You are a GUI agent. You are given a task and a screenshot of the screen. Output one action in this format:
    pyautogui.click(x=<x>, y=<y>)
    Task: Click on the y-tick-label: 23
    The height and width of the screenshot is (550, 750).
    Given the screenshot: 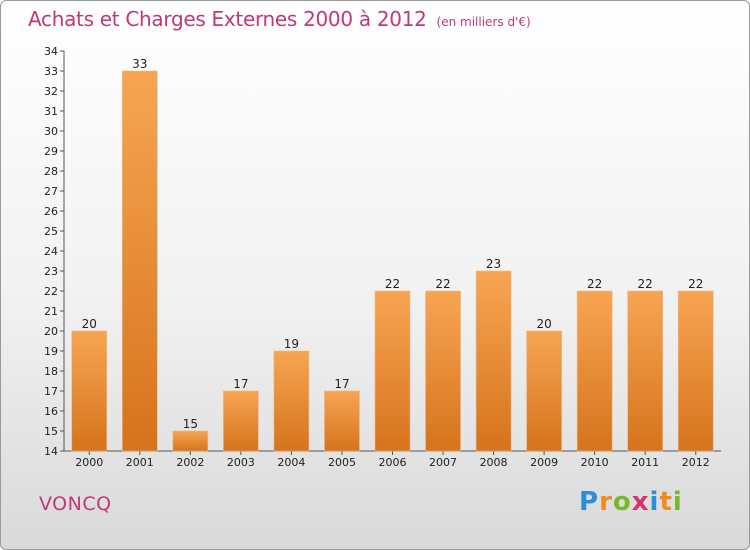 What is the action you would take?
    pyautogui.click(x=51, y=271)
    